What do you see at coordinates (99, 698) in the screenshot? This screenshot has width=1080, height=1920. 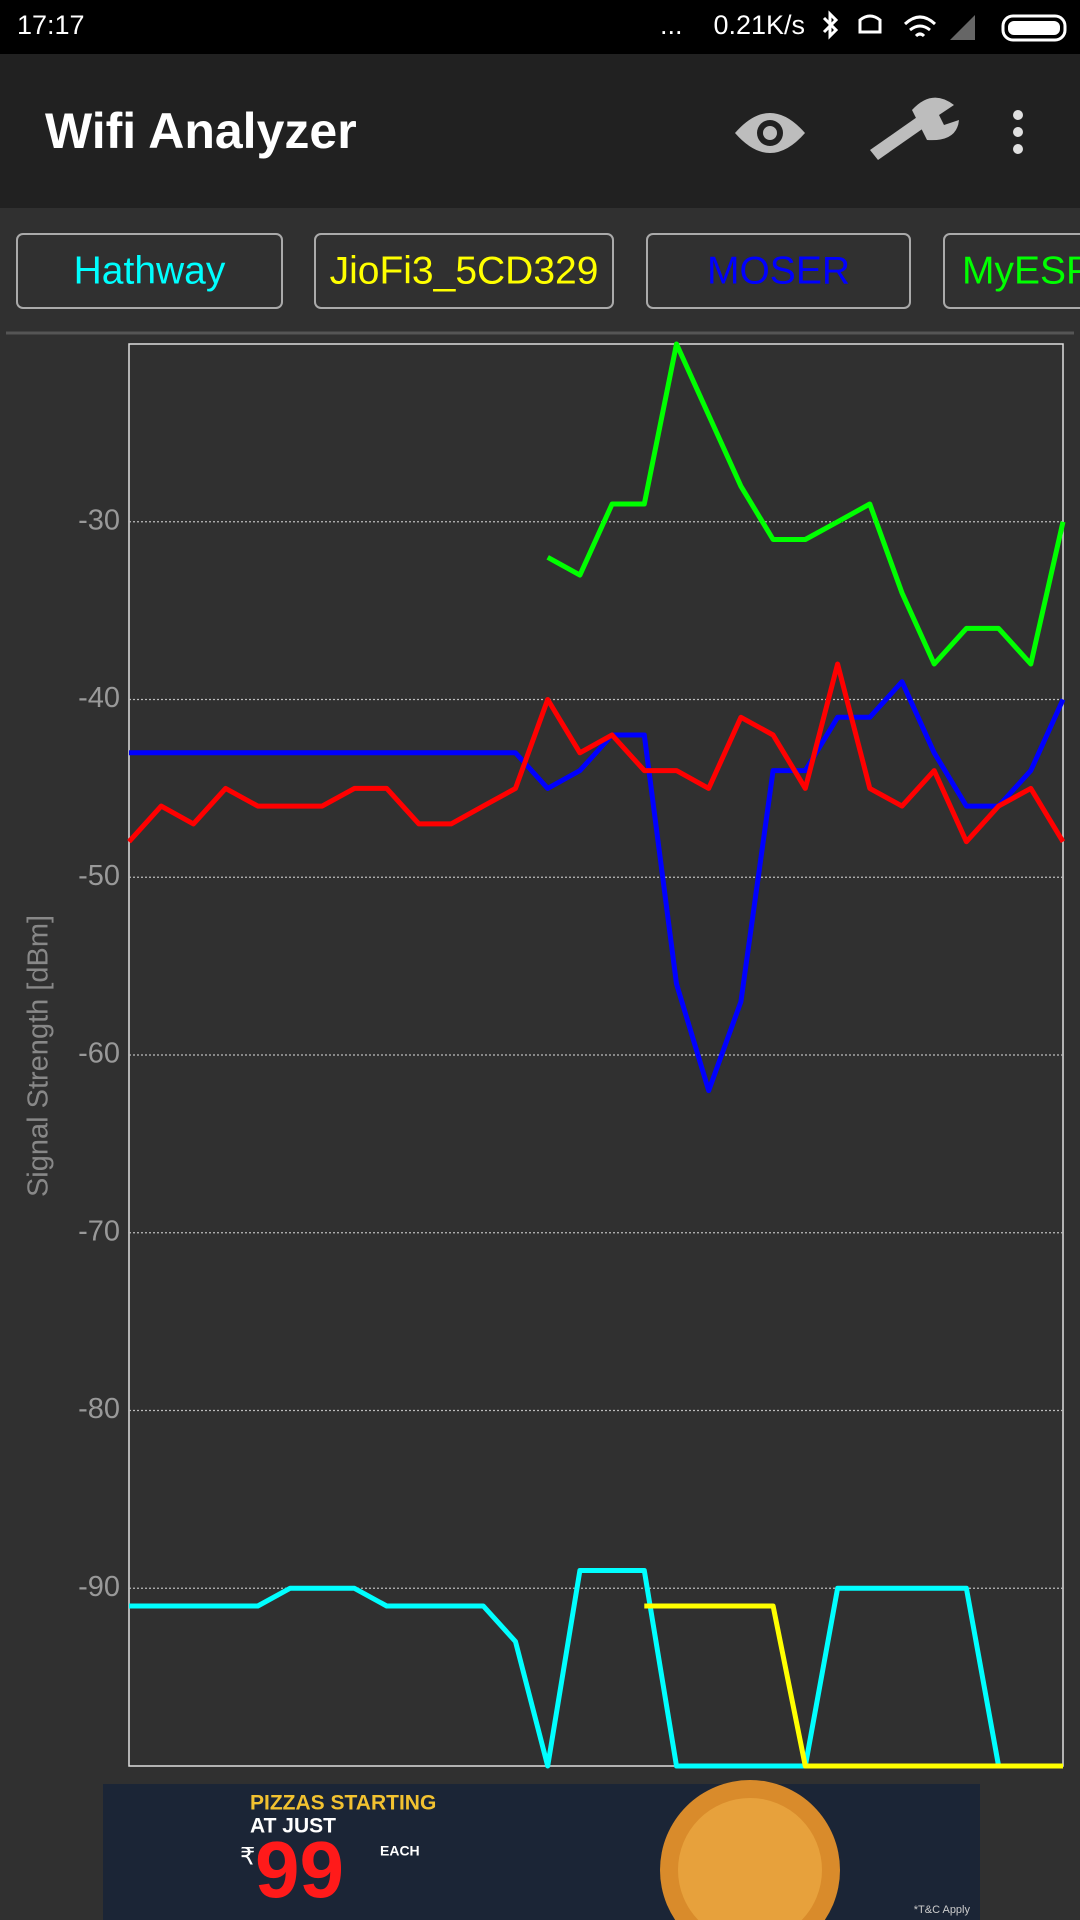 I see `y-tick-label: -40` at bounding box center [99, 698].